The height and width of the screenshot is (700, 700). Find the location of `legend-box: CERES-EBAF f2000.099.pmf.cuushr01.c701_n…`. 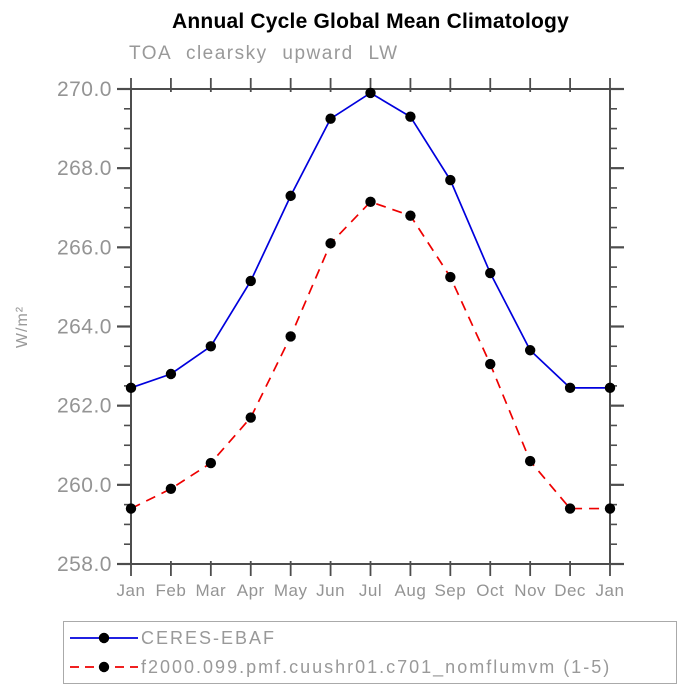

legend-box: CERES-EBAF f2000.099.pmf.cuushr01.c701_n… is located at coordinates (370, 652).